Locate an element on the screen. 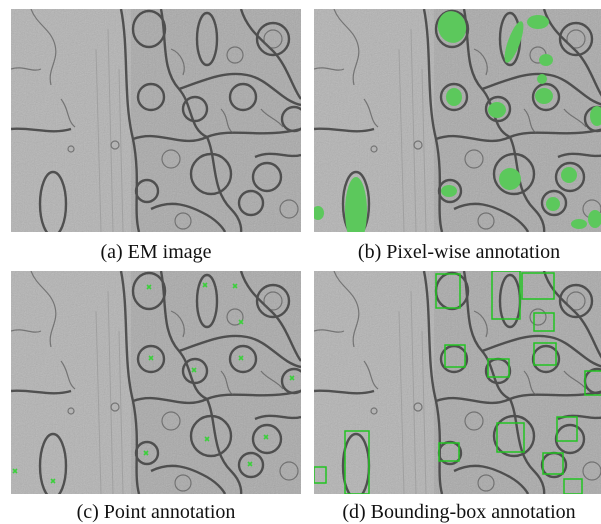 This screenshot has height=524, width=601. caption-c: (c) Point annotation is located at coordinates (156, 512).